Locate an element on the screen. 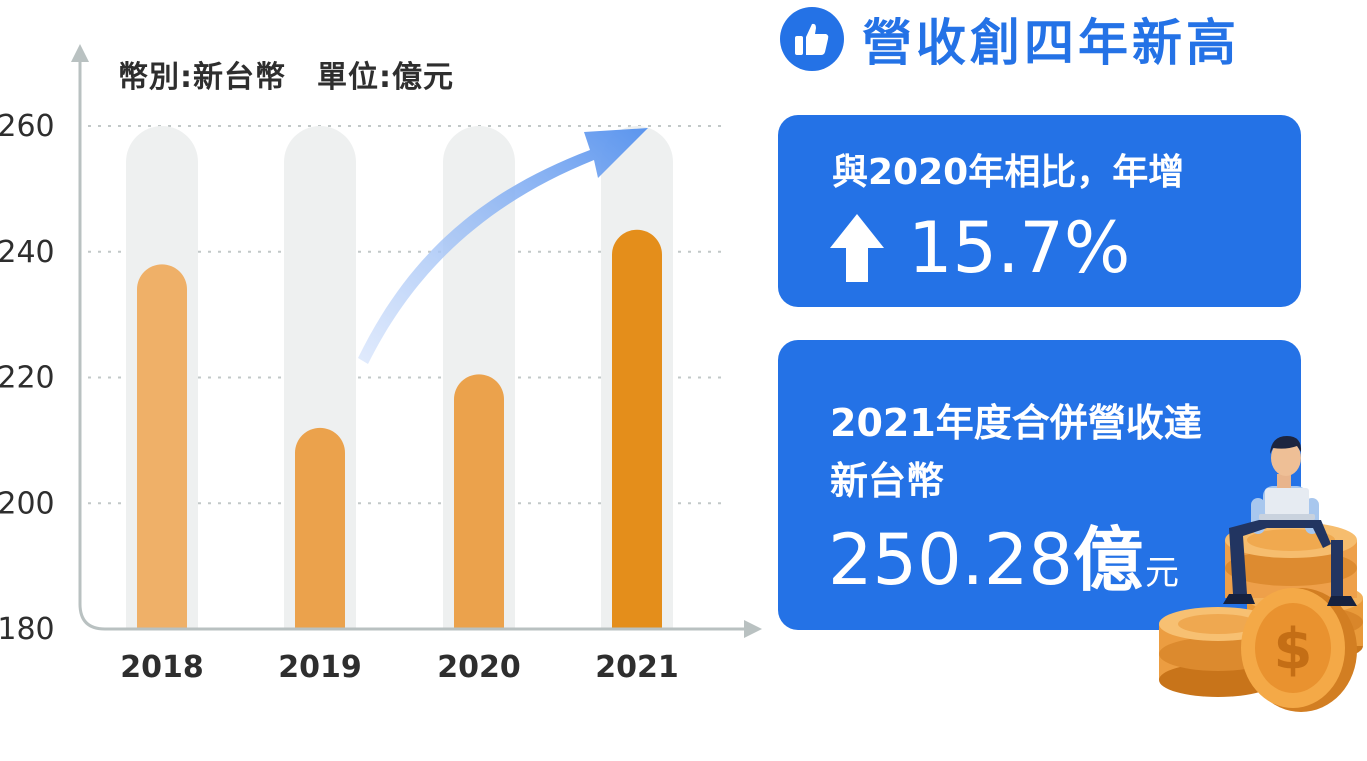  revenue-unit-yi: 億 is located at coordinates (1107, 560).